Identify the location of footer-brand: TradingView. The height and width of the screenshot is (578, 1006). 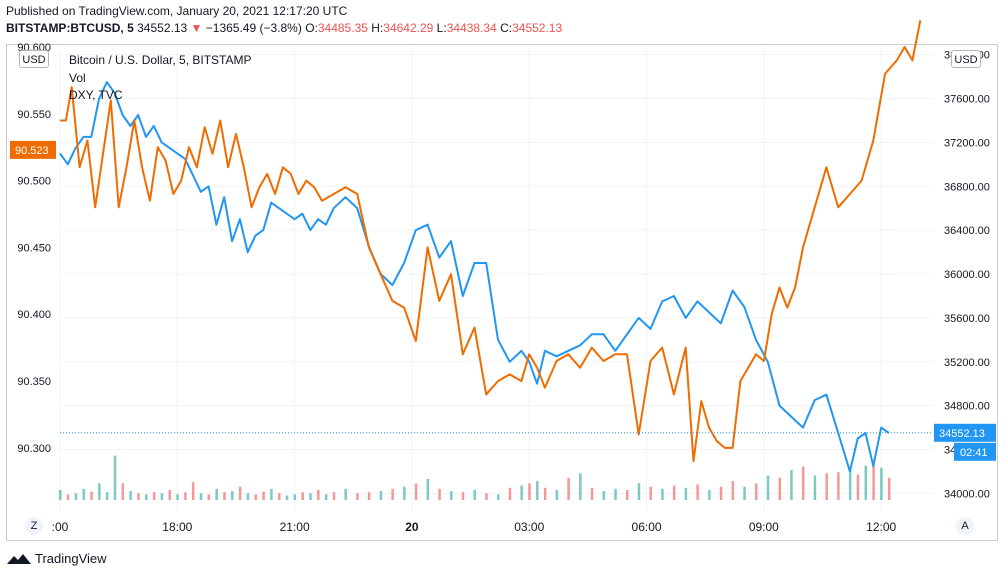
(56, 558).